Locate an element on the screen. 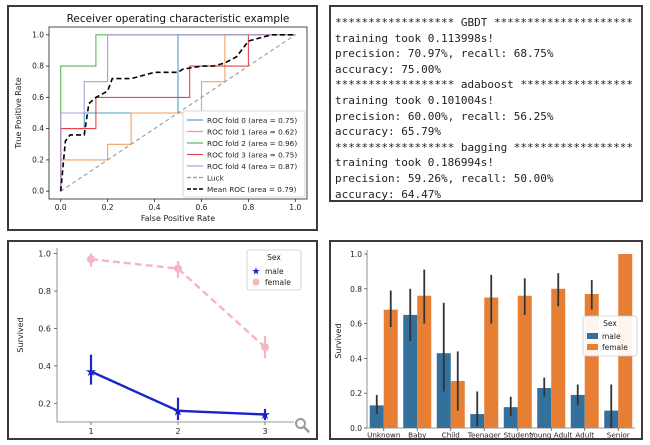  log-line: precision: 70.97%, recall: 68.75% is located at coordinates (444, 54).